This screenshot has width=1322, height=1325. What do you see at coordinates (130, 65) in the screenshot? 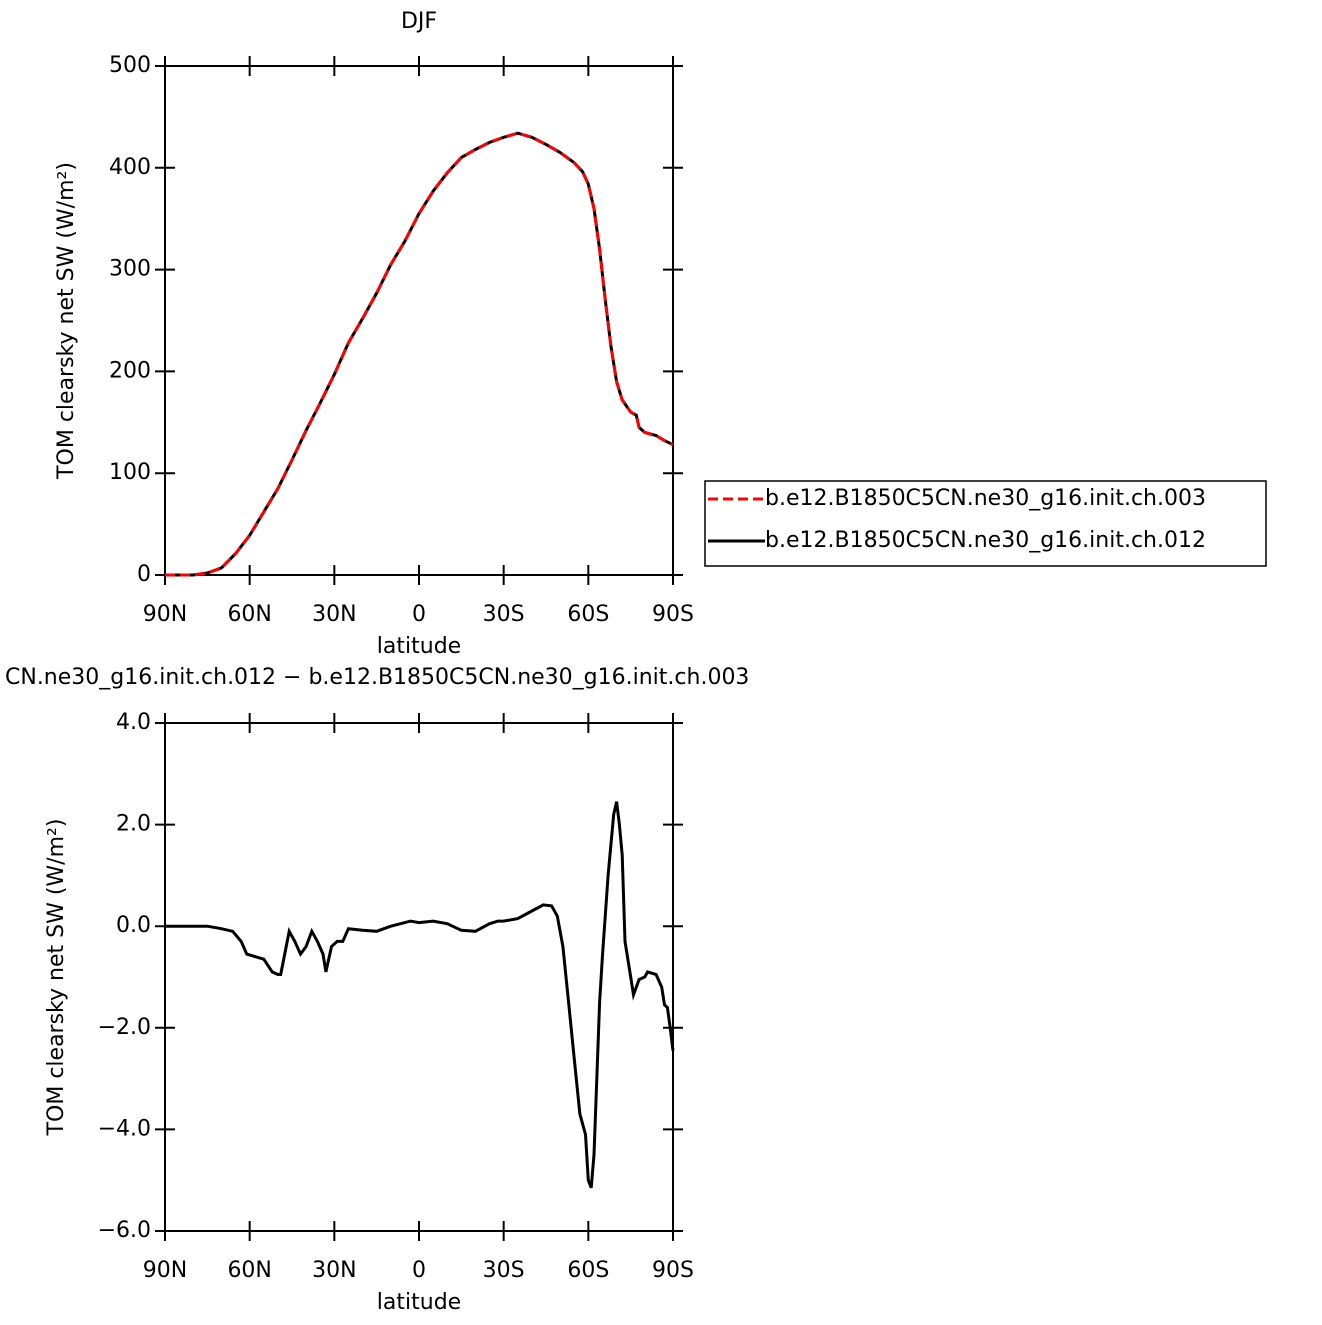
I see `y-tick-label: 500` at bounding box center [130, 65].